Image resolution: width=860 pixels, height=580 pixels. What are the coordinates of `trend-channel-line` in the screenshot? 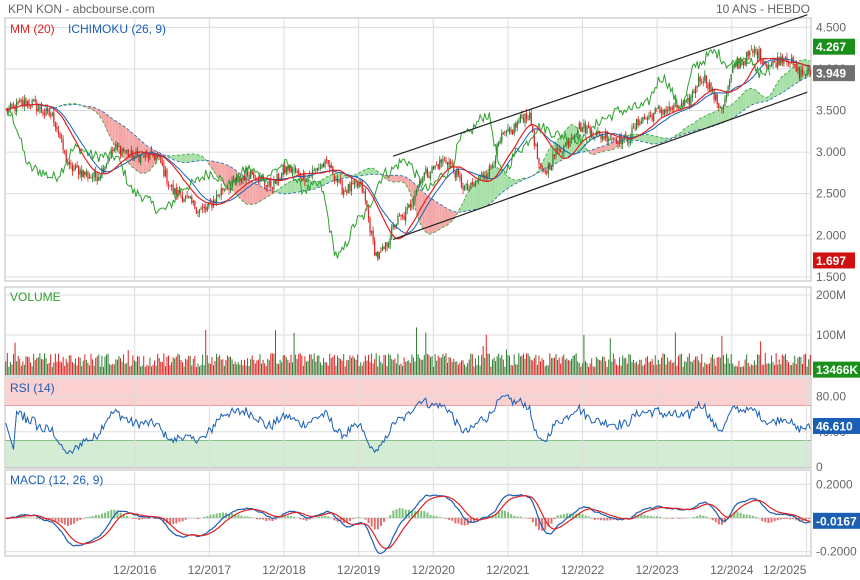 It's located at (600, 165).